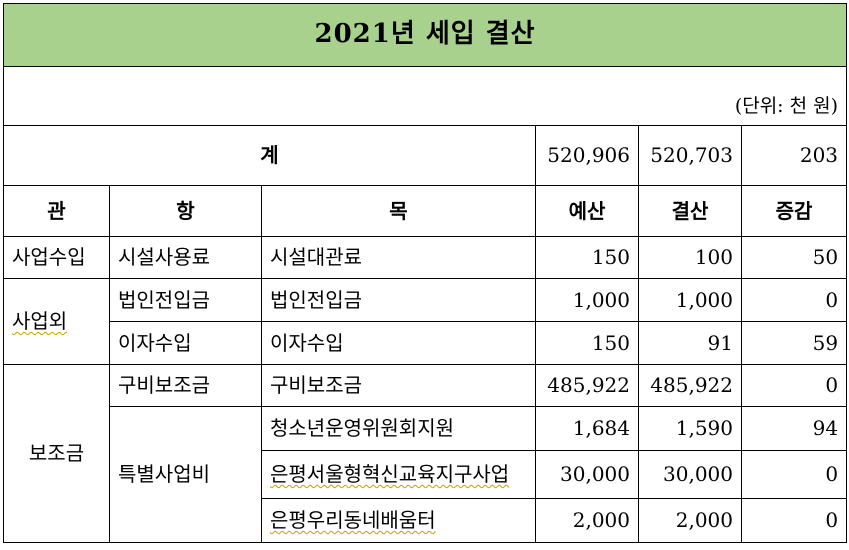 The image size is (849, 550). Describe the element at coordinates (185, 257) in the screenshot. I see `hang-cell: 시설사용료` at that location.